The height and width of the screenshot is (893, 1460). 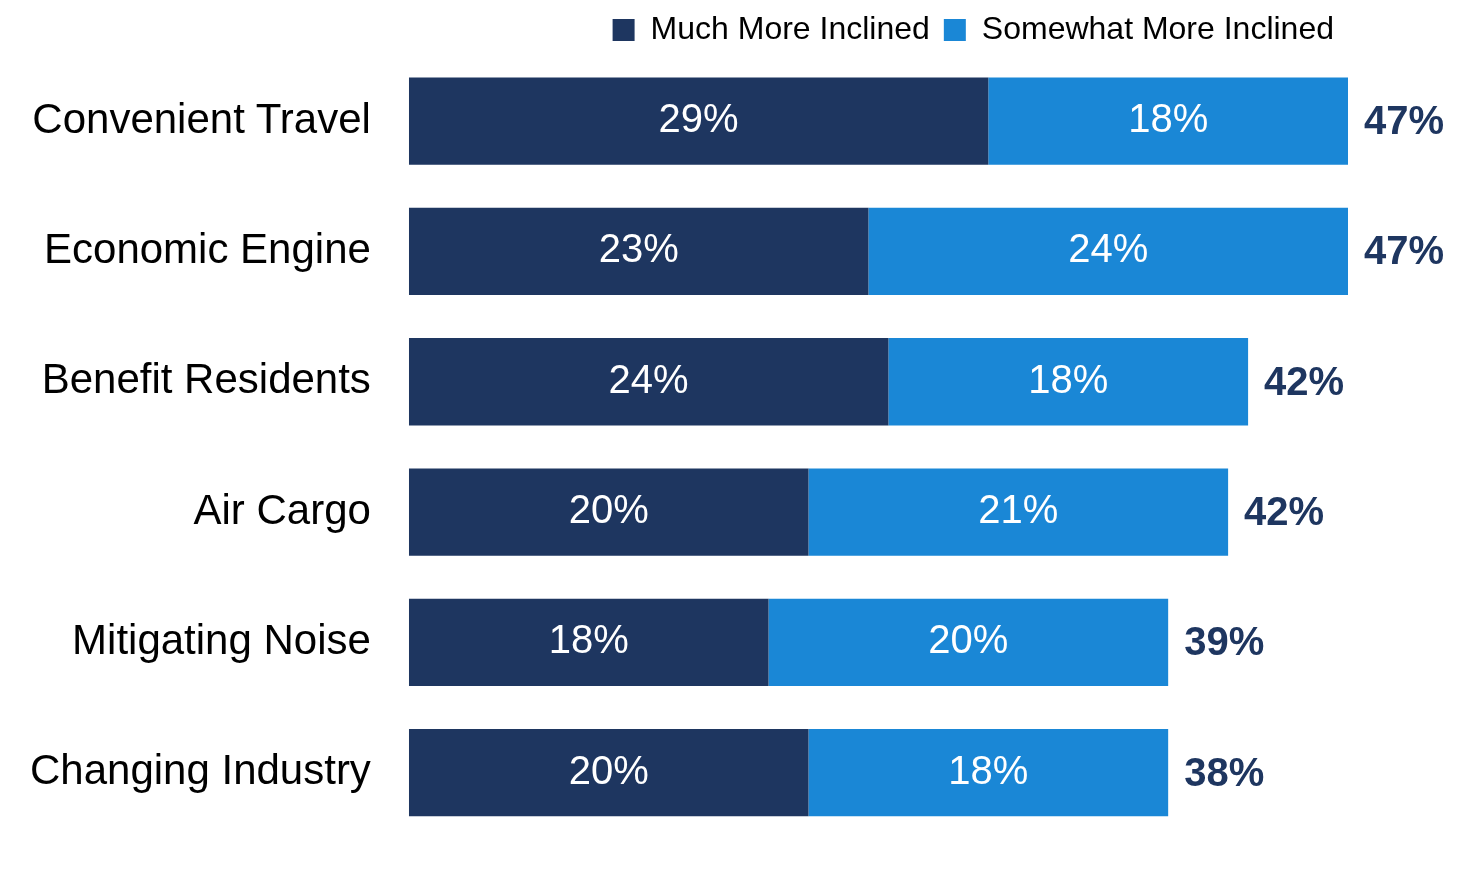 I want to click on total-label: 38%, so click(x=1224, y=771).